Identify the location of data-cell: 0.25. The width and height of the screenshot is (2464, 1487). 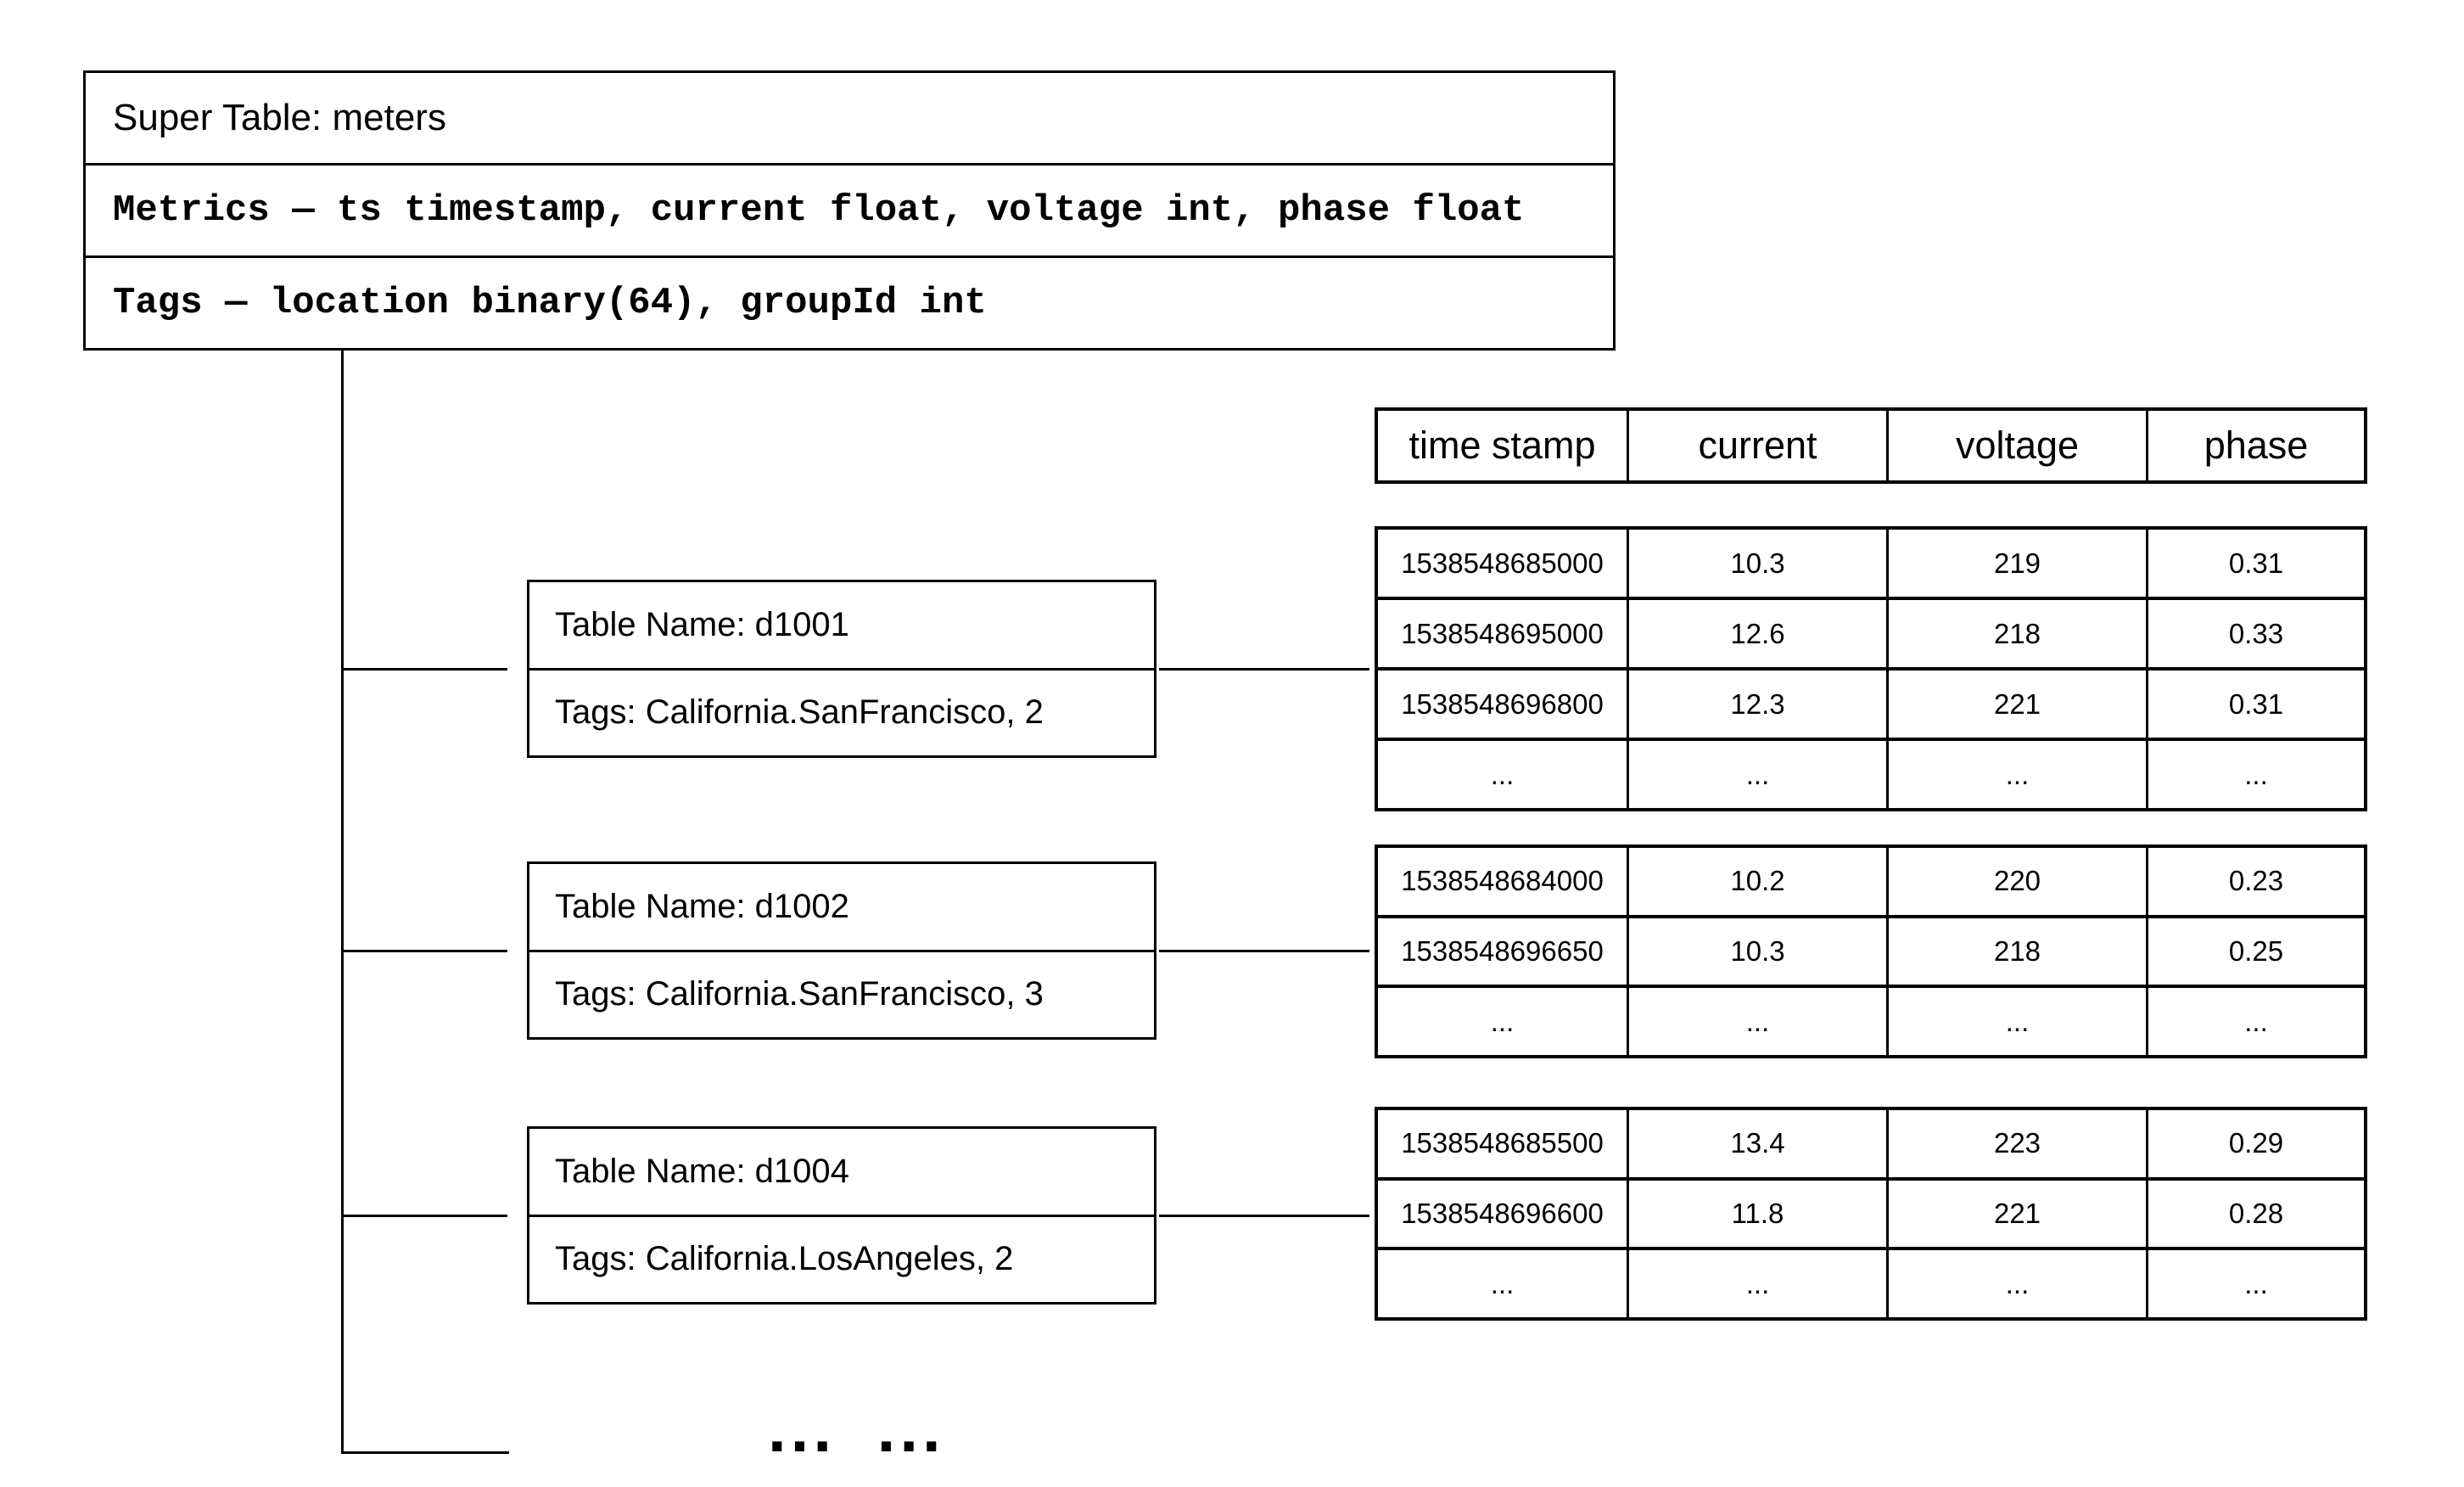
(2256, 954).